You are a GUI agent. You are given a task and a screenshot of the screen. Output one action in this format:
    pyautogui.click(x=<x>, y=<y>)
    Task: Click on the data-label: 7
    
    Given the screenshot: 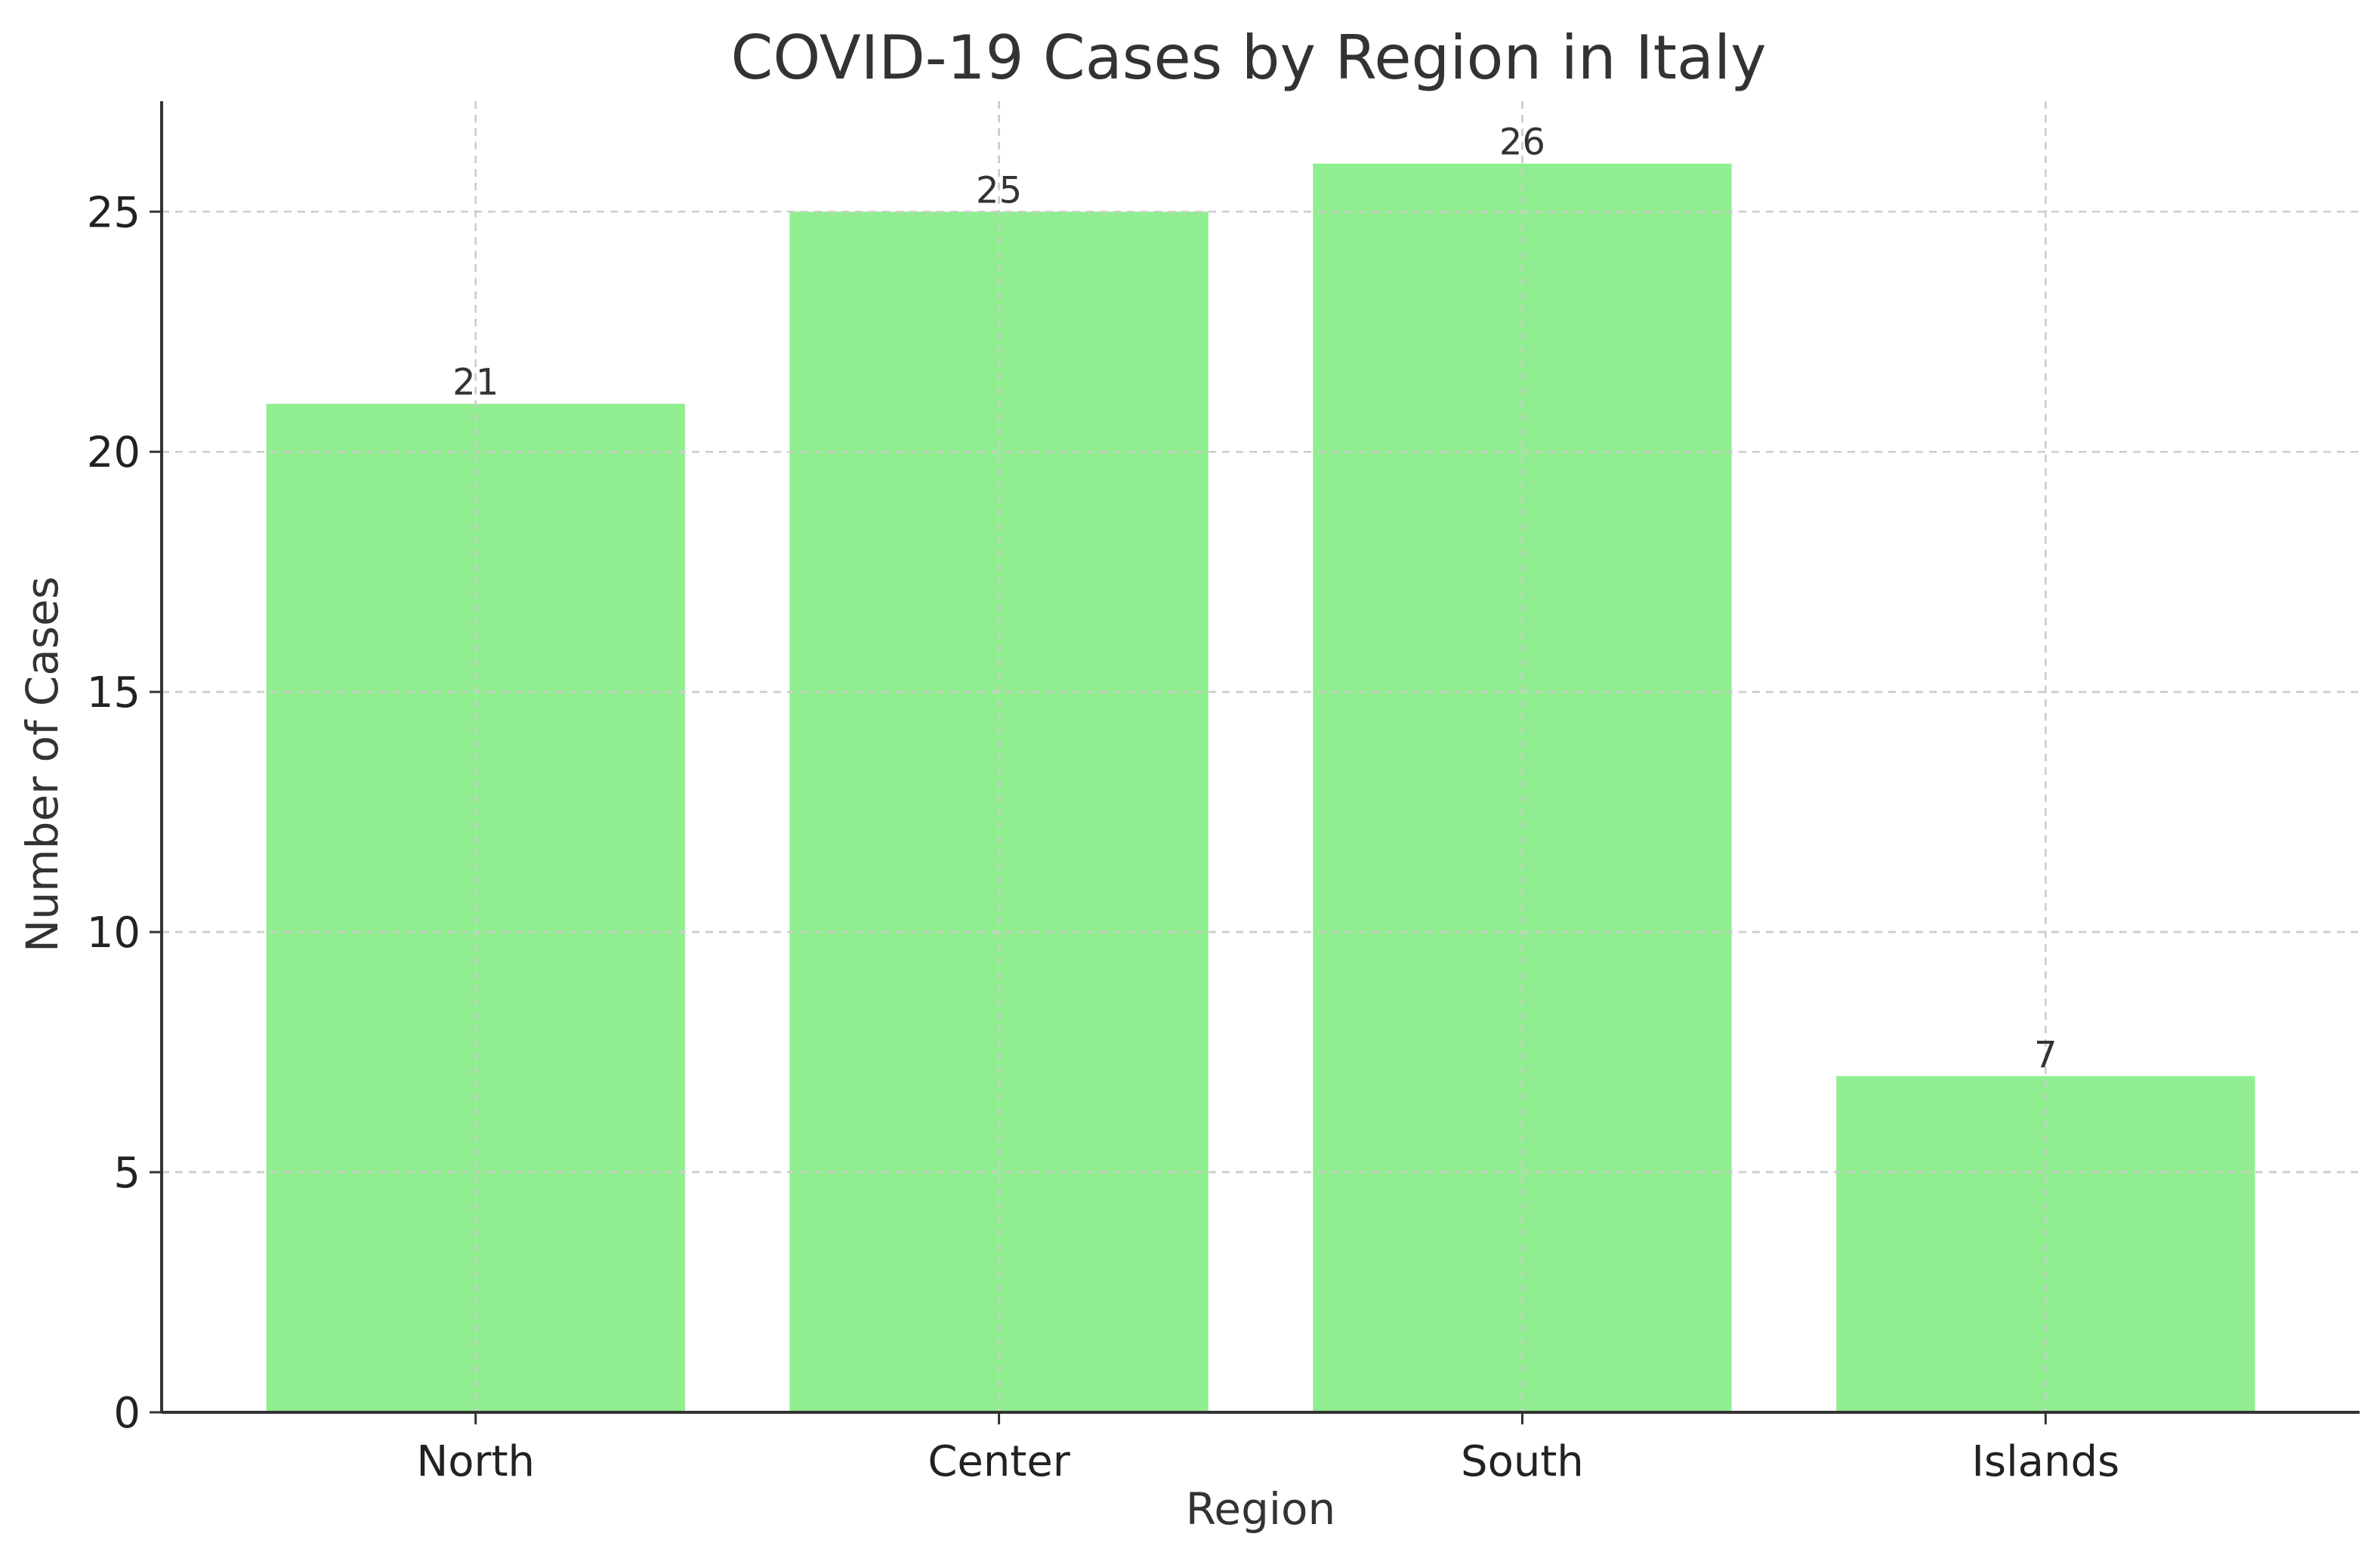 What is the action you would take?
    pyautogui.click(x=2045, y=1055)
    